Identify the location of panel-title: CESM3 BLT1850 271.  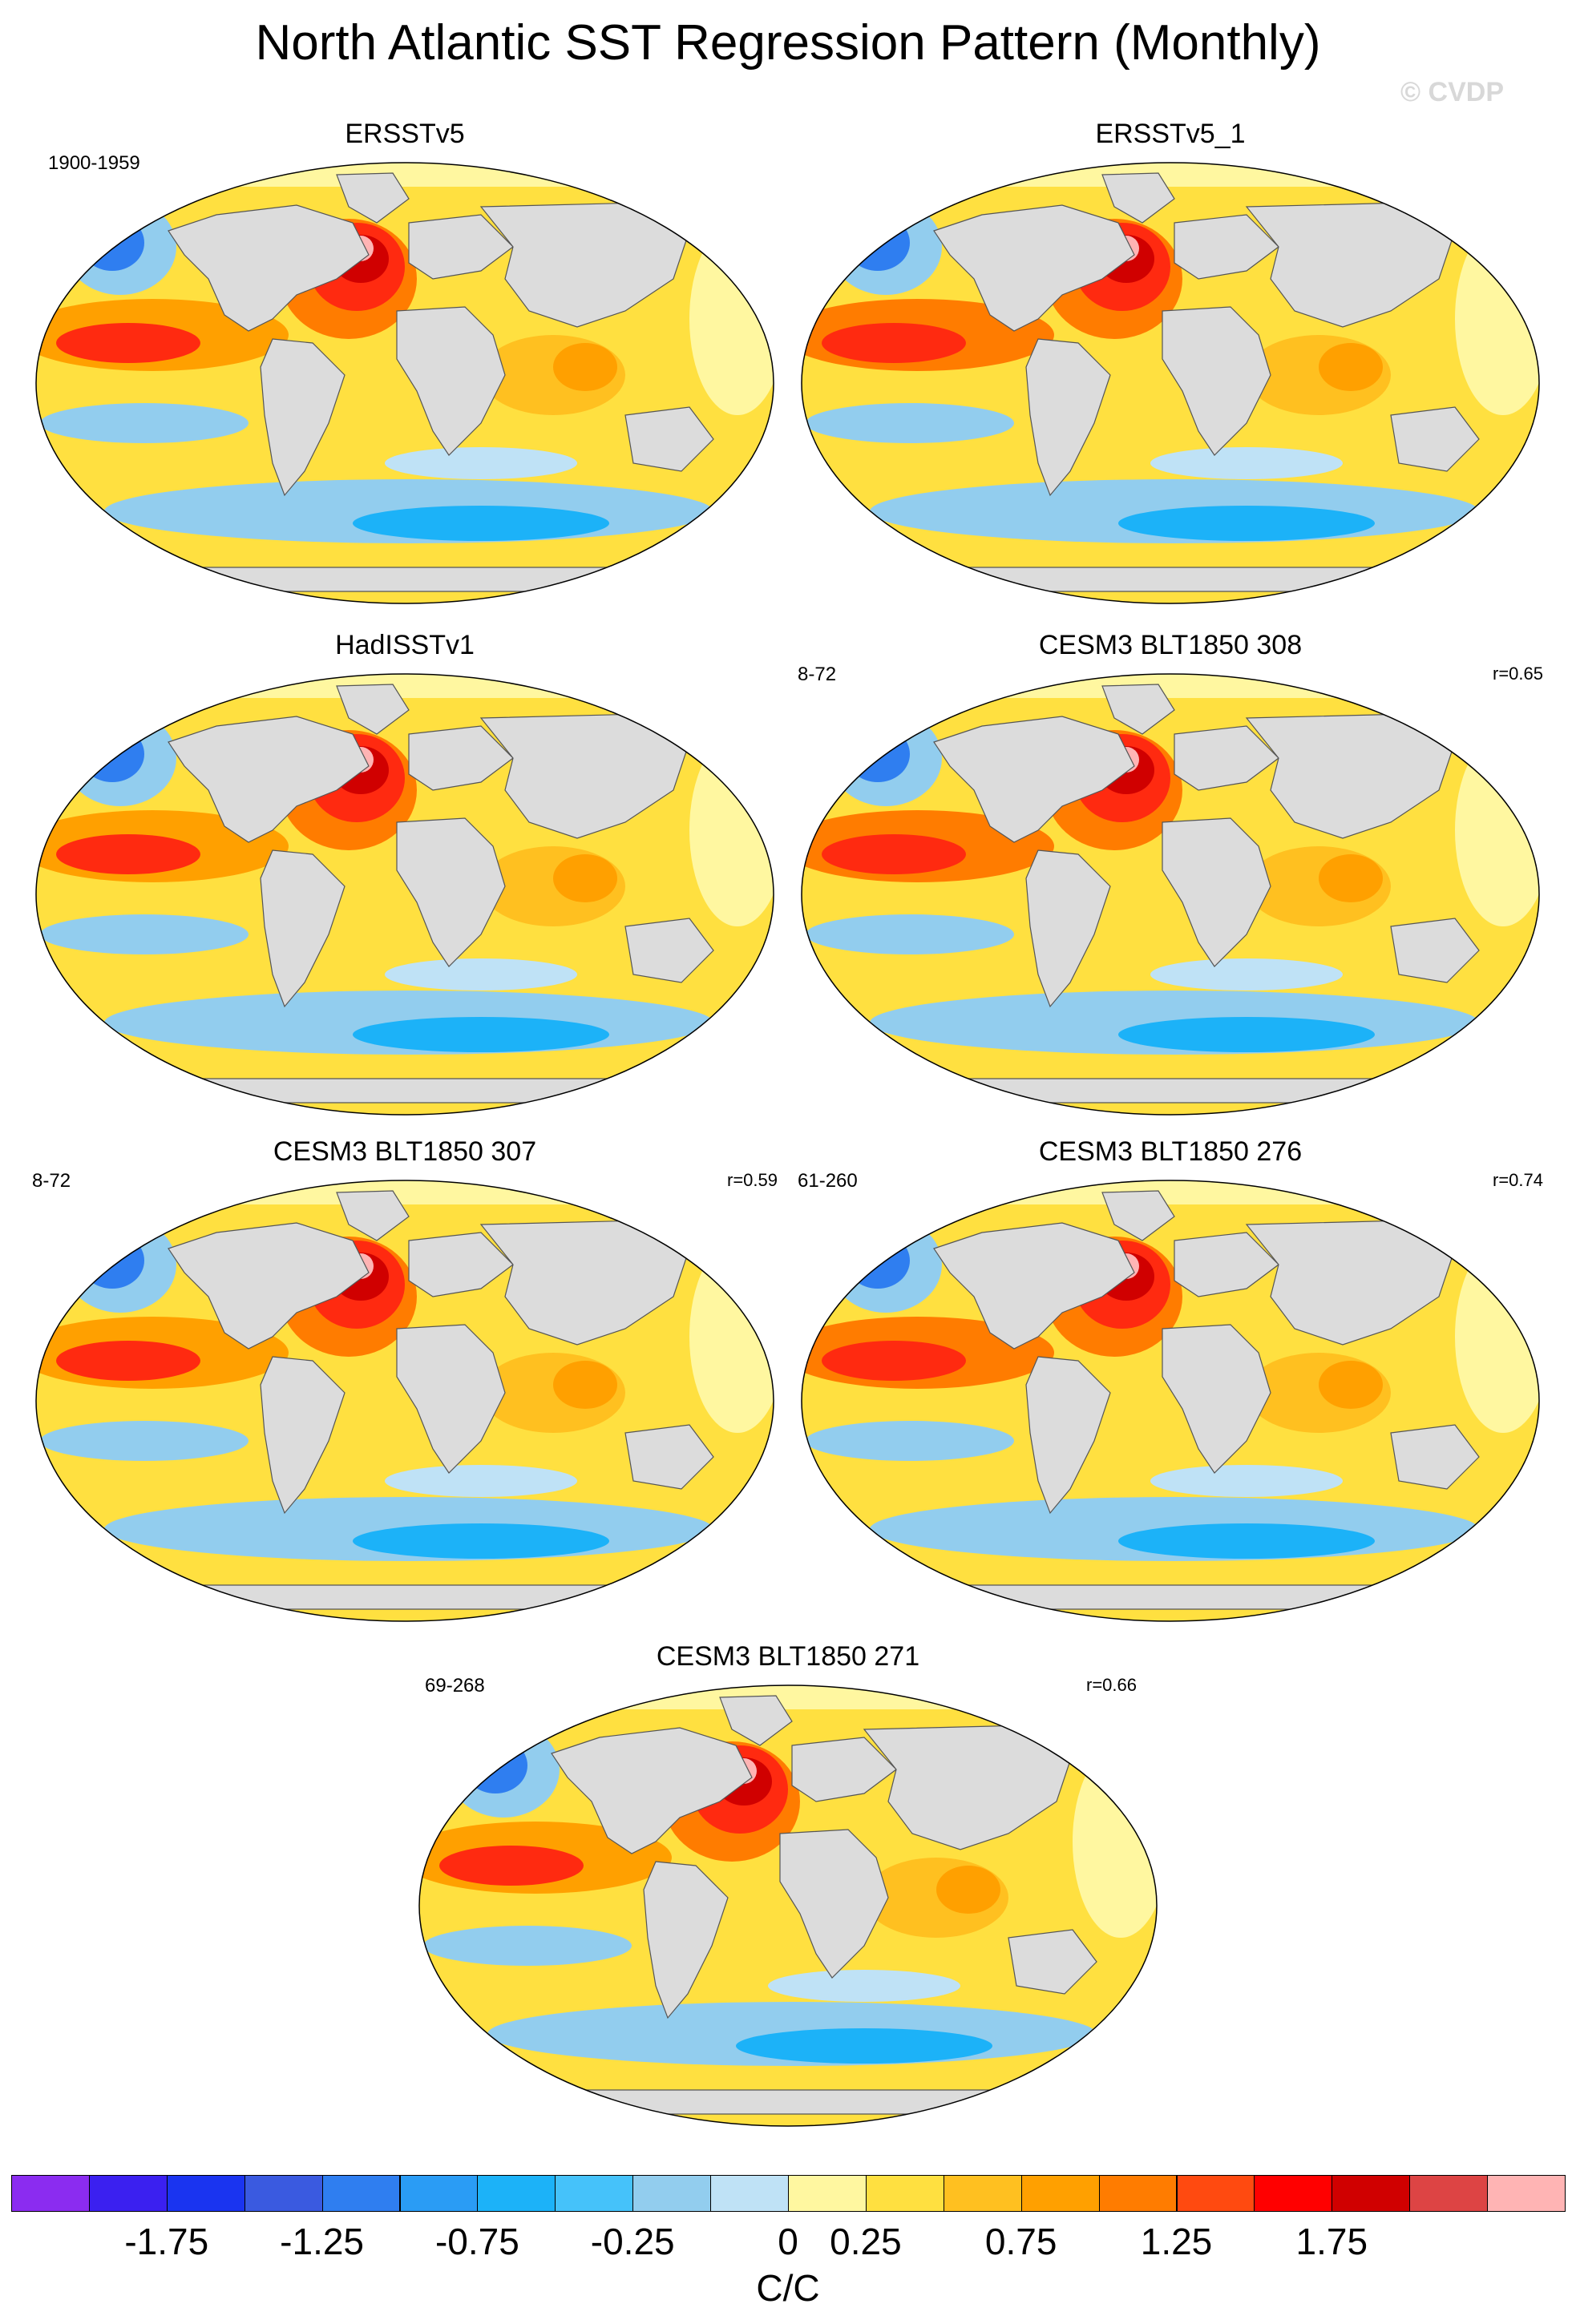
(788, 1656).